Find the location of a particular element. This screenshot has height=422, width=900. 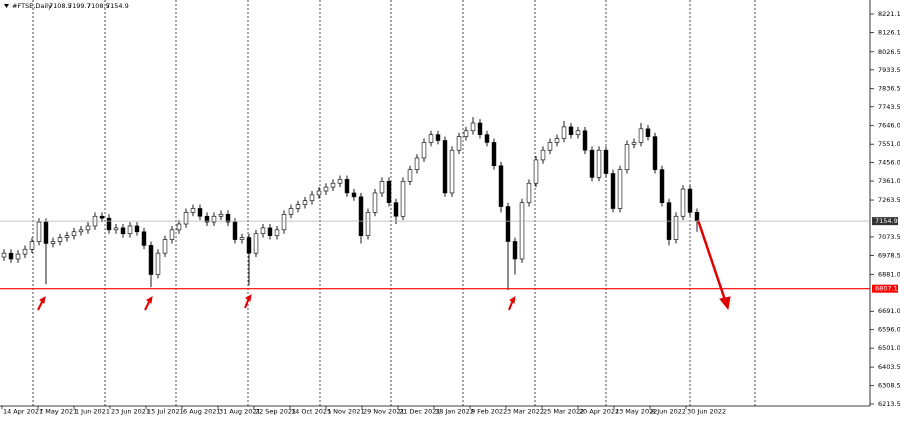

x-tick-label: 7 May 2021 is located at coordinates (58, 412).